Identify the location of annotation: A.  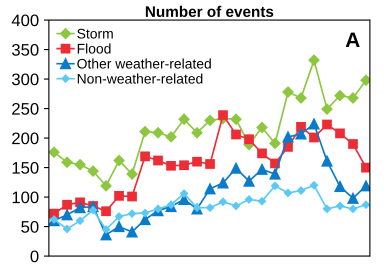
(353, 39).